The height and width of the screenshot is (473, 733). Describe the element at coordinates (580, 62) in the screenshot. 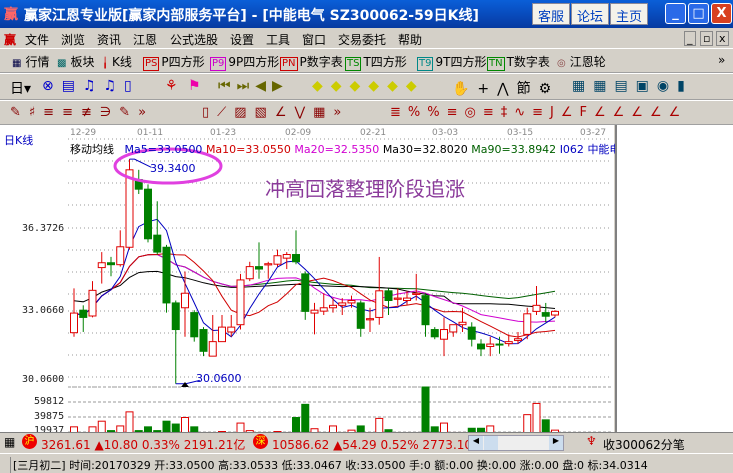

I see `toolbar-gann-wheel: ◎ 江恩轮` at that location.